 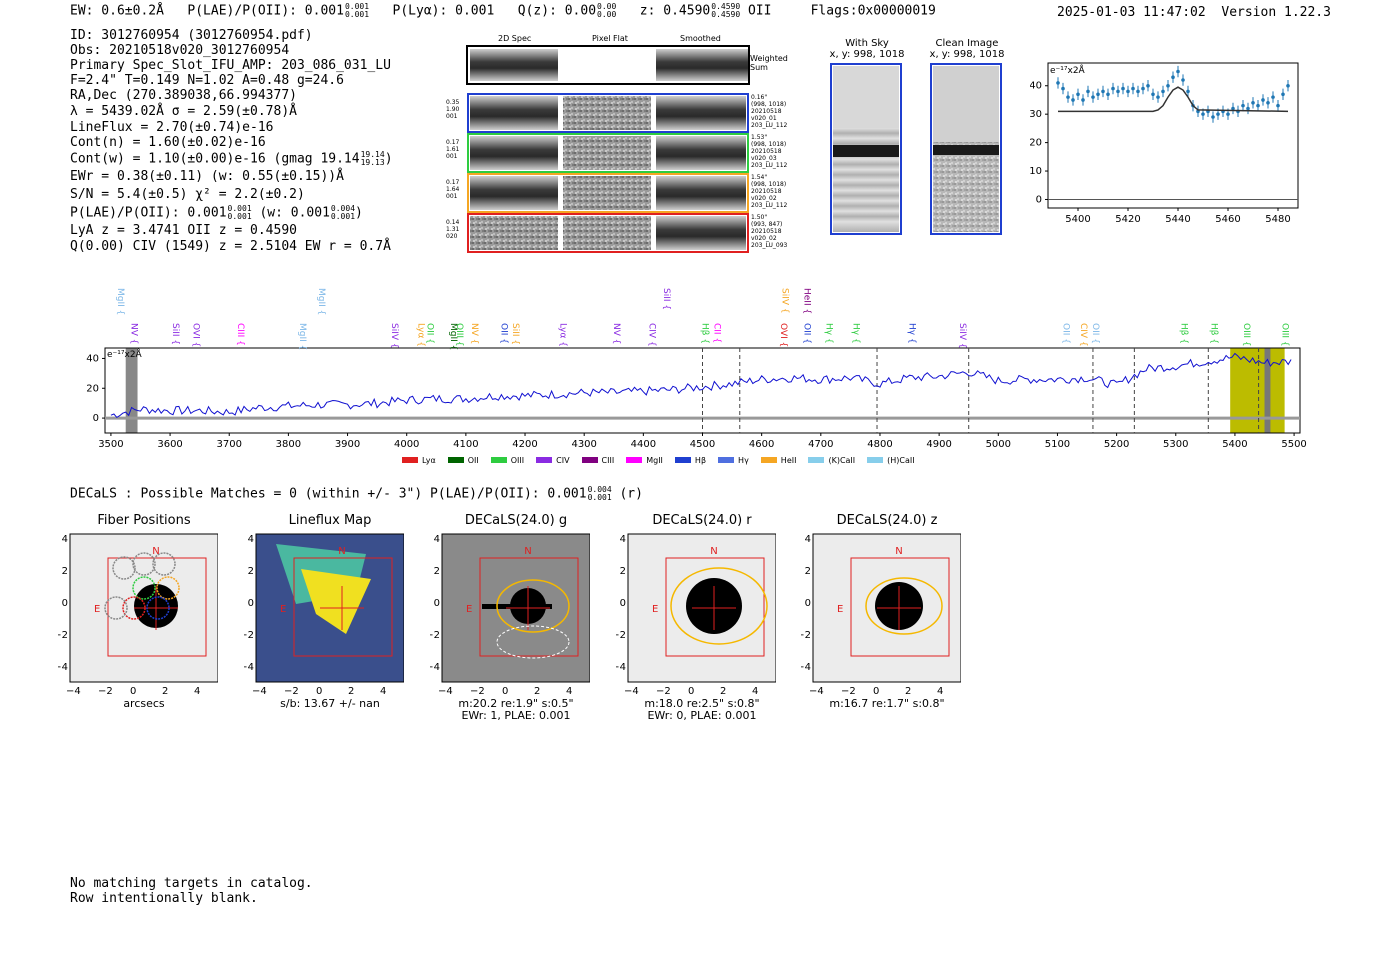 I want to click on plae-w-hi: 0.004, so click(x=343, y=208).